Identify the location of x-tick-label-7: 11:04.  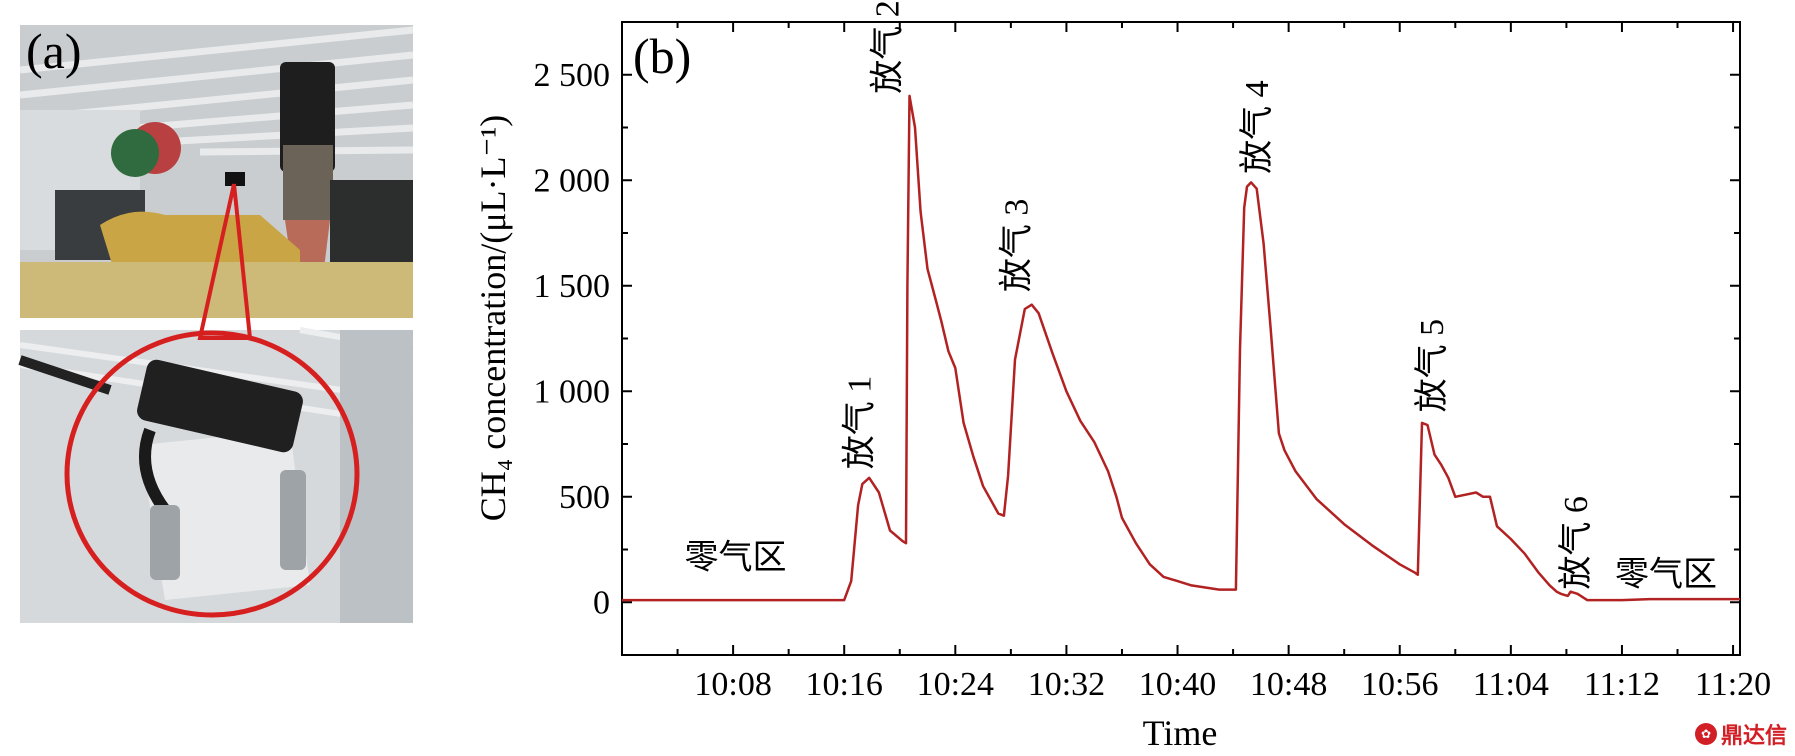
(1511, 684).